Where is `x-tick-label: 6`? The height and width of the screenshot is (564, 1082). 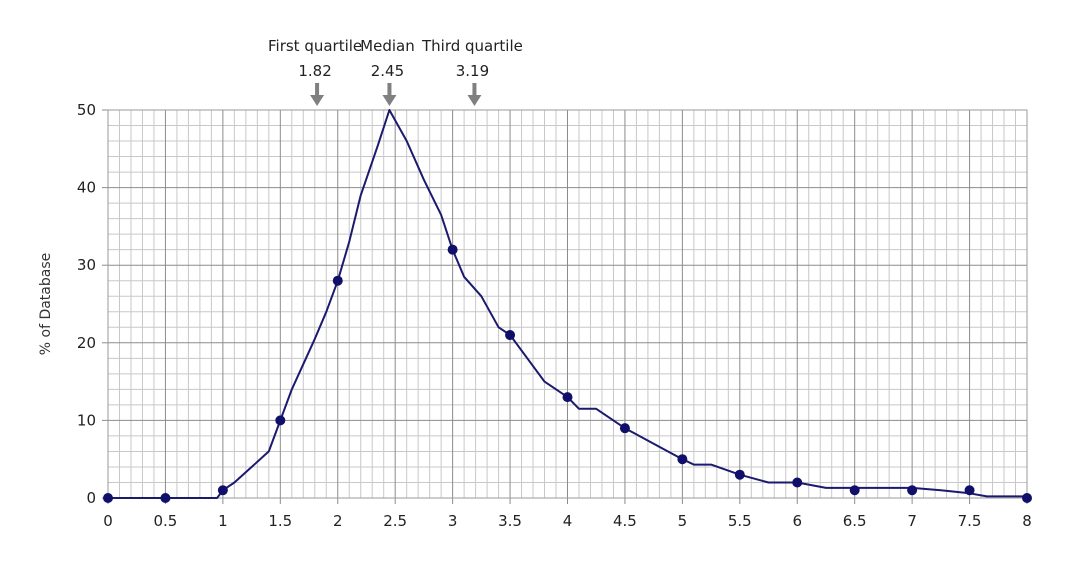 x-tick-label: 6 is located at coordinates (797, 521).